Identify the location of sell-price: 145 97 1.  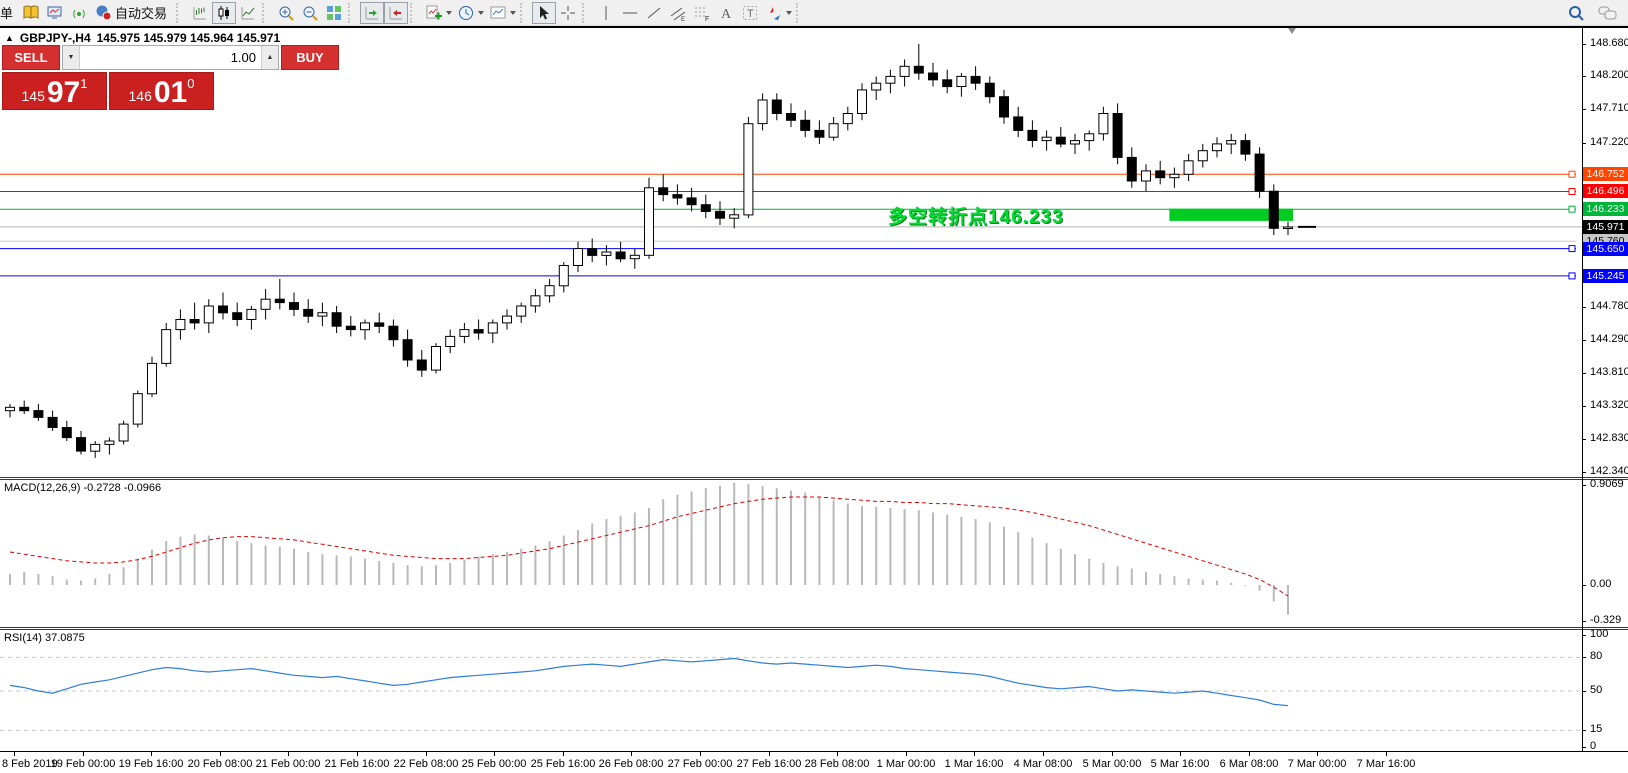
(54, 91).